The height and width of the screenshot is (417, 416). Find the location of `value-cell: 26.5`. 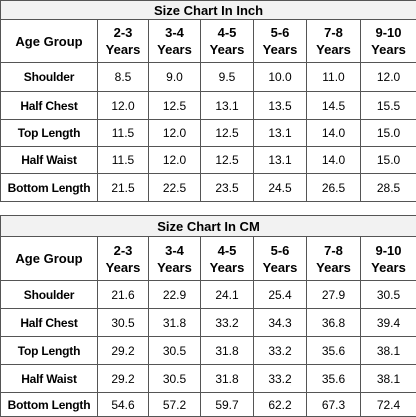

value-cell: 26.5 is located at coordinates (334, 188).